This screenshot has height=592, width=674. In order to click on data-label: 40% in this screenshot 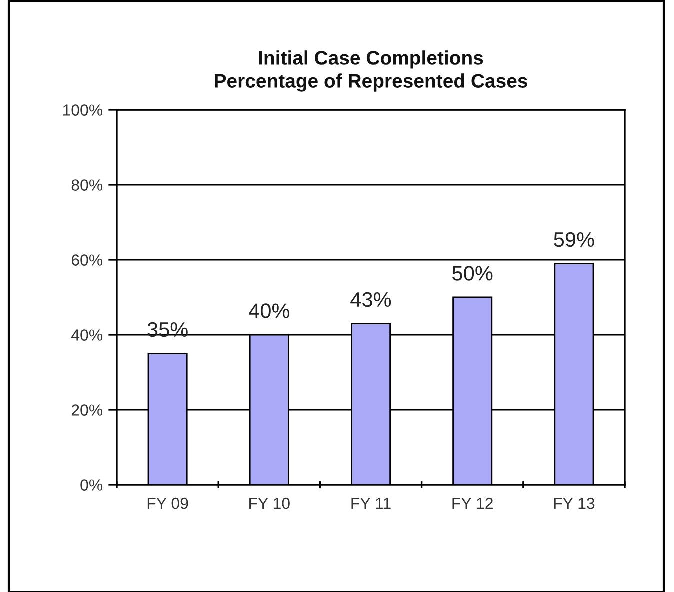, I will do `click(269, 311)`.